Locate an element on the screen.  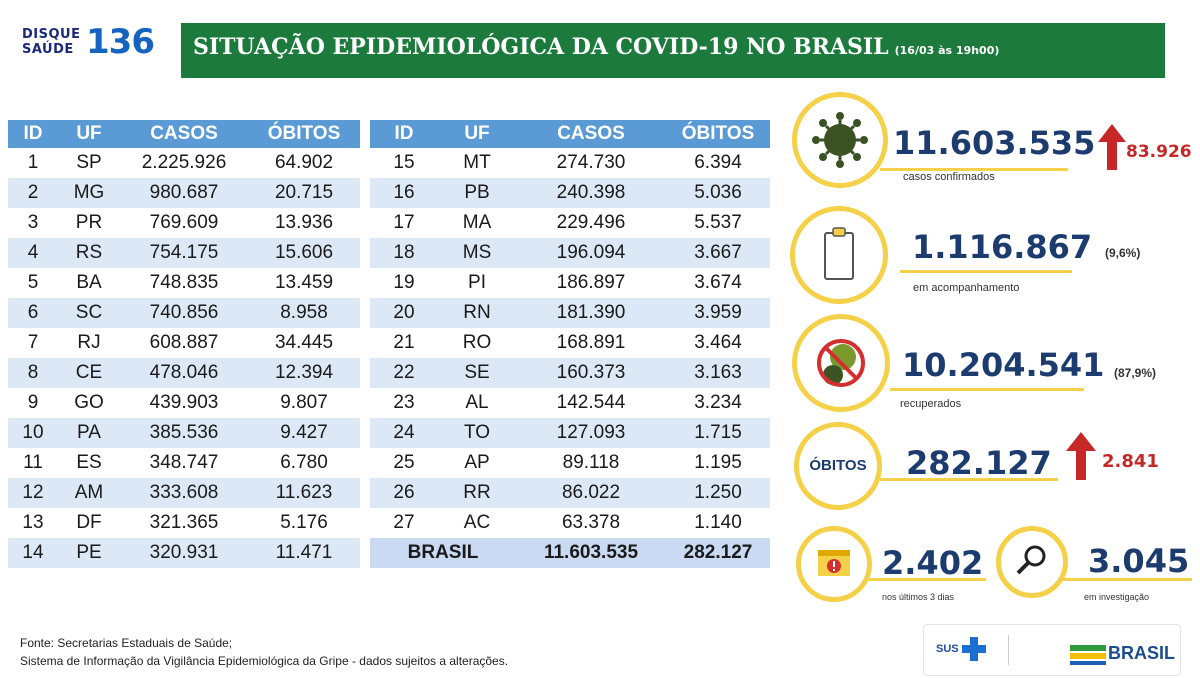
table-cell: 3.464 is located at coordinates (718, 342).